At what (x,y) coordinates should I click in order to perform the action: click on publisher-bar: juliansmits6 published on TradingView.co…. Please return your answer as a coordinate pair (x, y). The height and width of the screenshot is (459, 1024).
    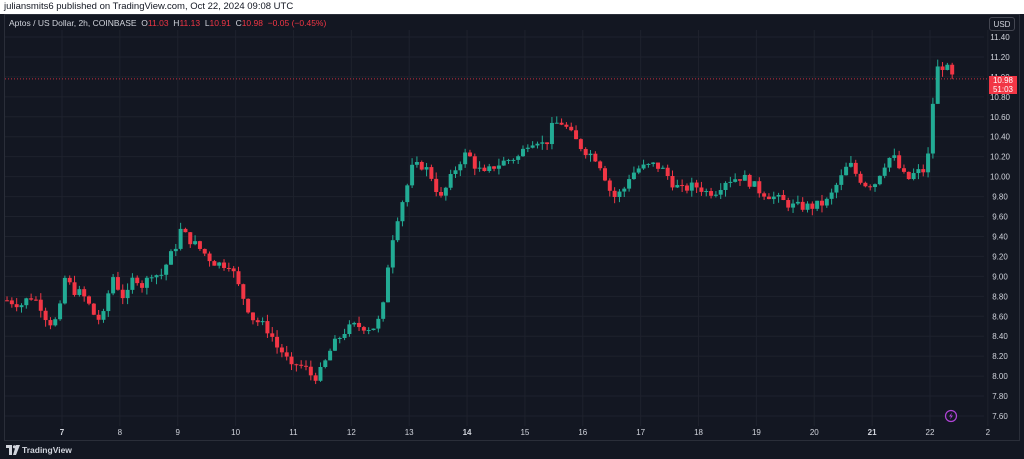
    Looking at the image, I should click on (512, 7).